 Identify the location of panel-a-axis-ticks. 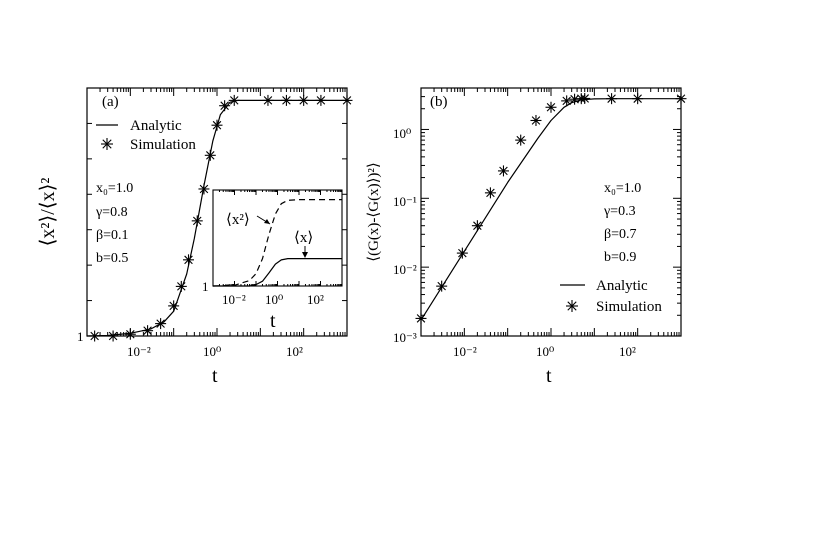
(217, 212).